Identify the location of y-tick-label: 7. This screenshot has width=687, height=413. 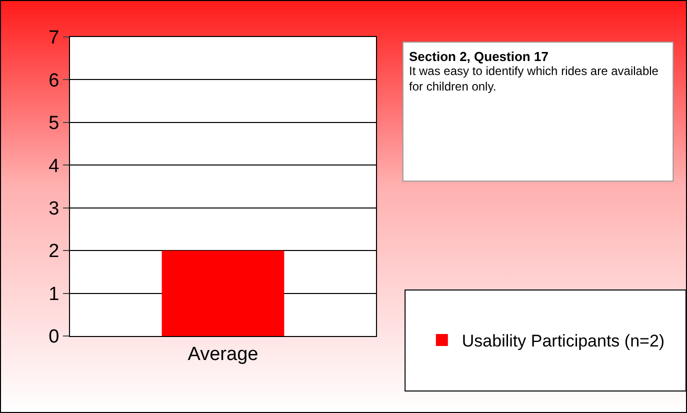
(54, 38).